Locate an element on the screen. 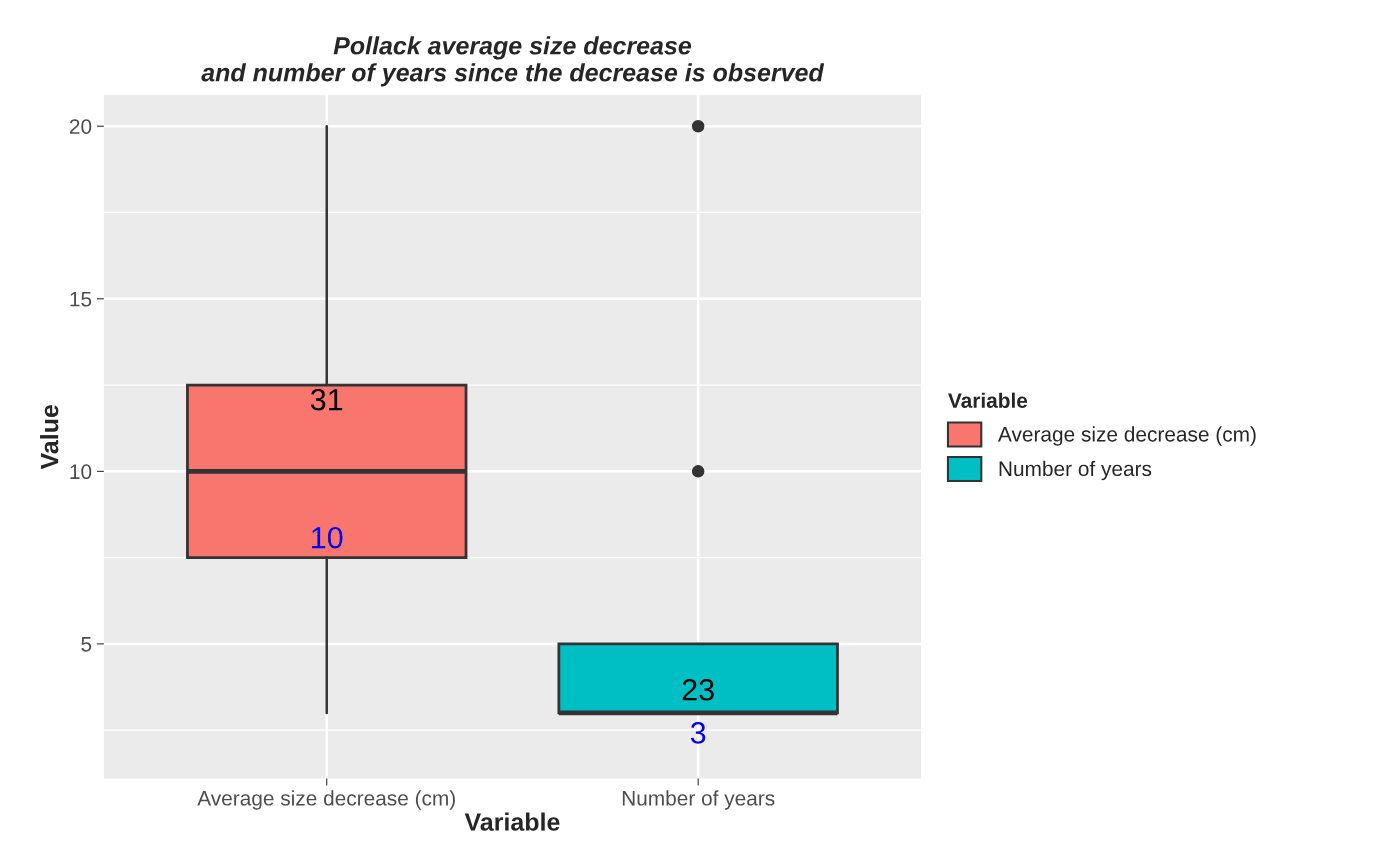  chart-title: Pollack average size decrease and number of years since the decrease is observed is located at coordinates (513, 61).